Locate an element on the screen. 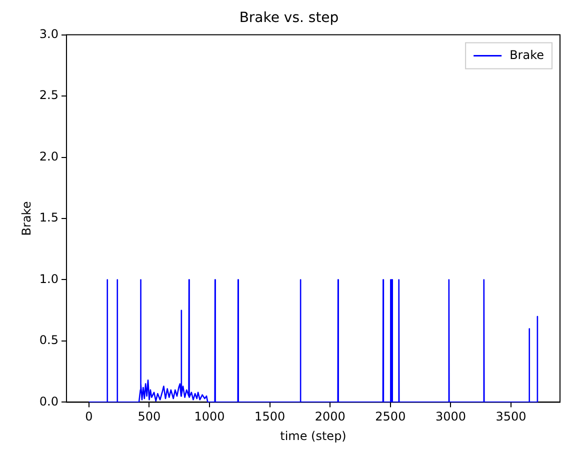 The width and height of the screenshot is (572, 450). x-tick-label: 500 is located at coordinates (149, 417).